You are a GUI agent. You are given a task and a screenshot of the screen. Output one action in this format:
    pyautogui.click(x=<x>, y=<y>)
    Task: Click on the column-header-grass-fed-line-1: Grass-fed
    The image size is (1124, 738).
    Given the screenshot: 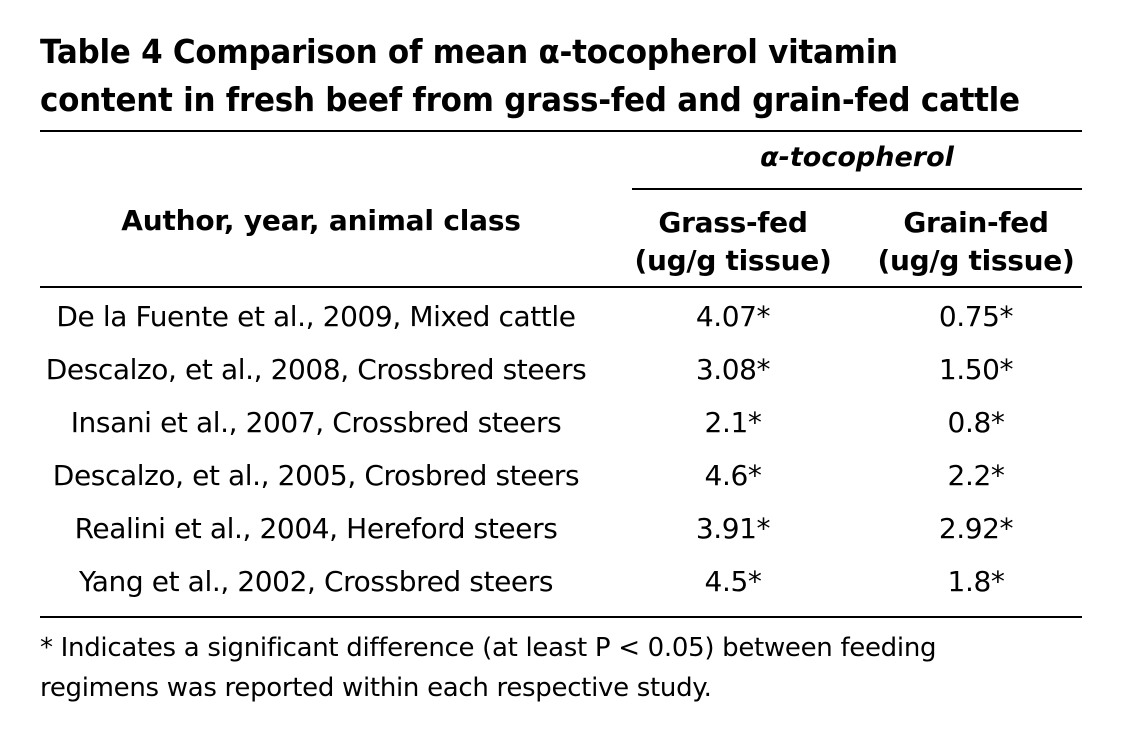 What is the action you would take?
    pyautogui.click(x=733, y=222)
    